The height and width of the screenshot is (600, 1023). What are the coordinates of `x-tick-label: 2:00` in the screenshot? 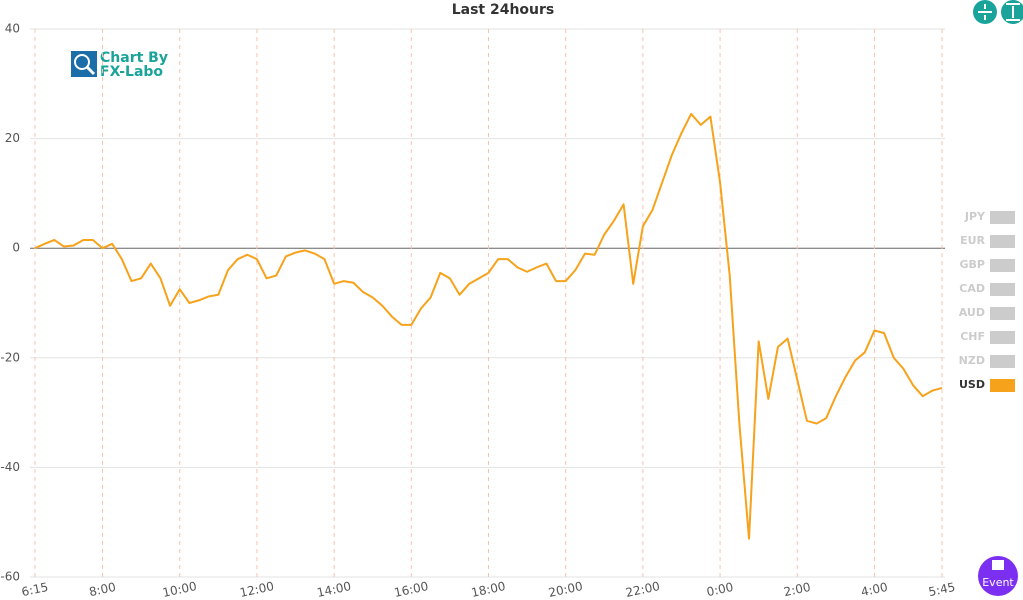 It's located at (797, 589).